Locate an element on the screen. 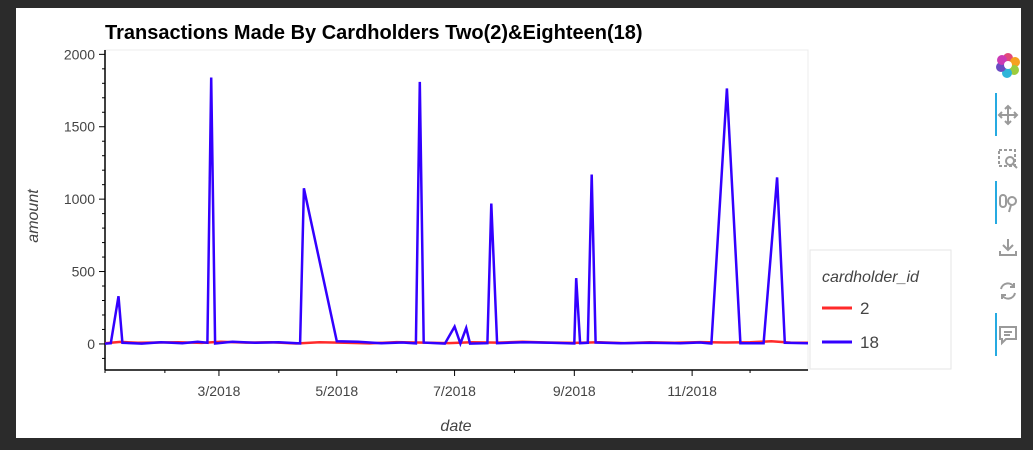 This screenshot has height=450, width=1033. hover-icon is located at coordinates (1008, 335).